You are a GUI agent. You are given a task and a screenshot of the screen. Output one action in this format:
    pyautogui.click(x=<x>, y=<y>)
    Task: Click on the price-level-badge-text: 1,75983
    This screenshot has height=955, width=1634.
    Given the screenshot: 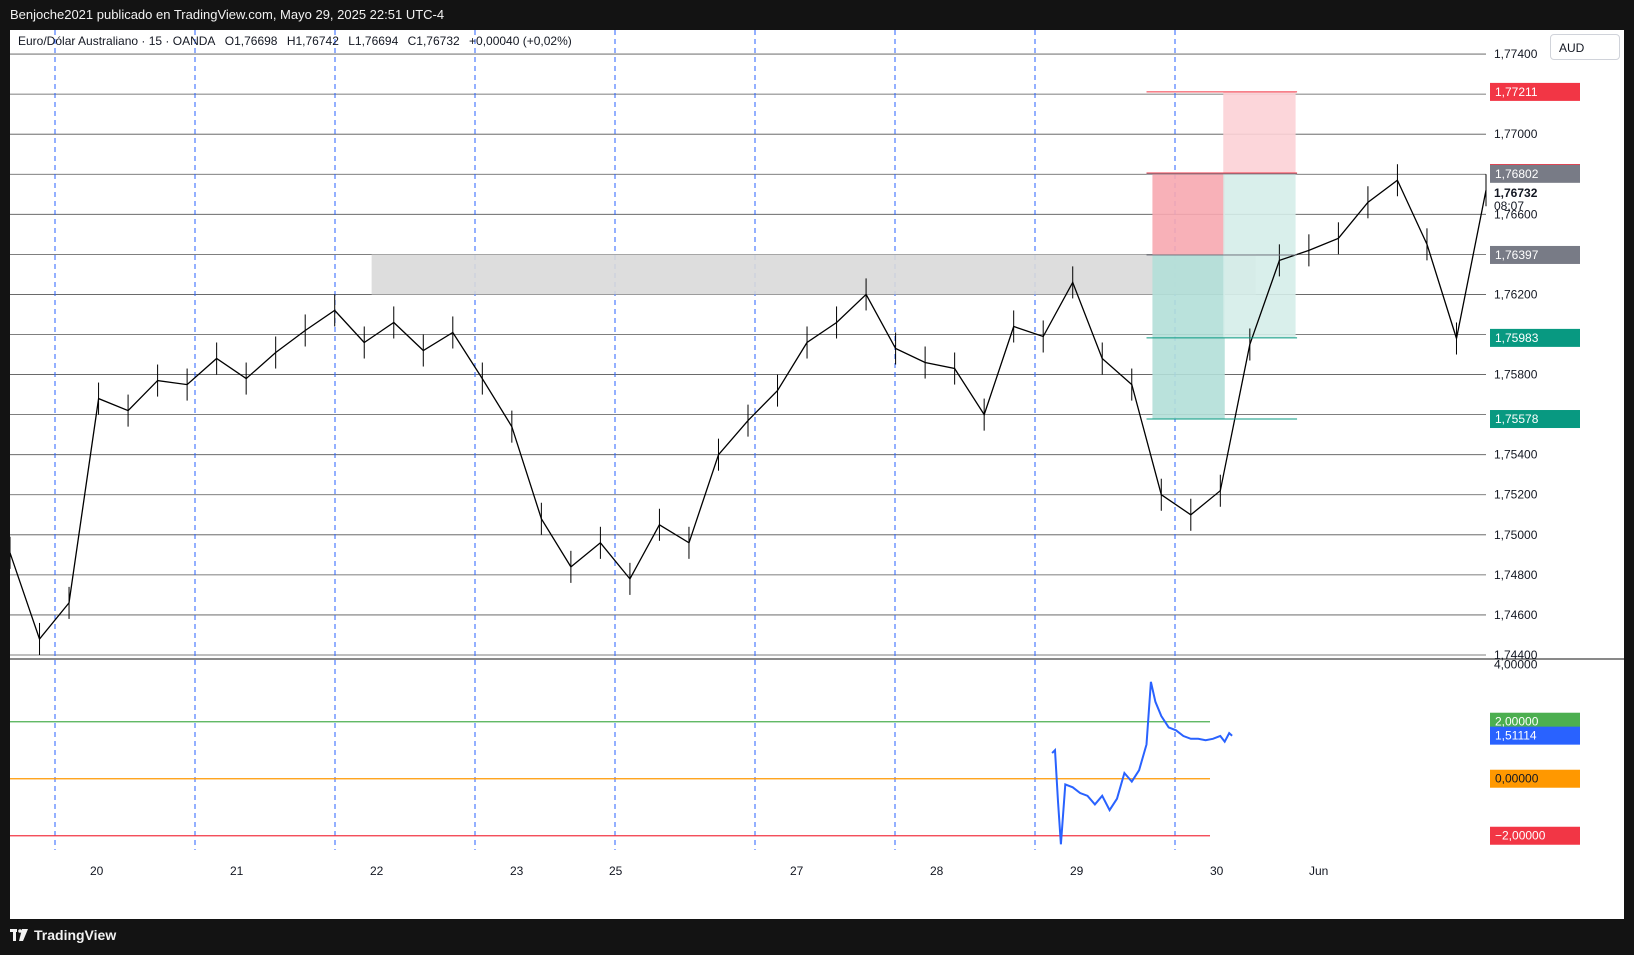 What is the action you would take?
    pyautogui.click(x=1517, y=338)
    